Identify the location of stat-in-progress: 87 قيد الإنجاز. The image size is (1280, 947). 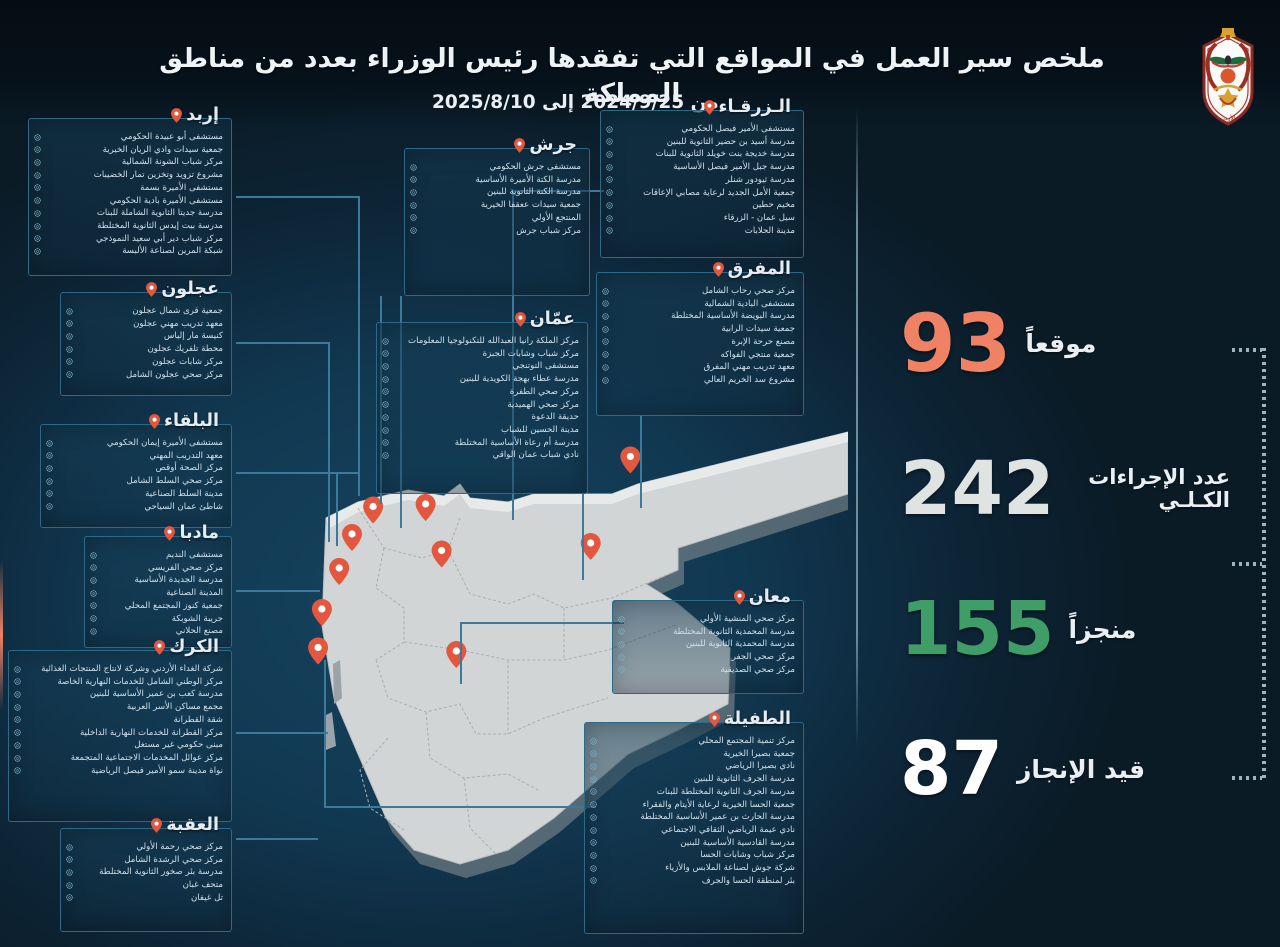
(1065, 769).